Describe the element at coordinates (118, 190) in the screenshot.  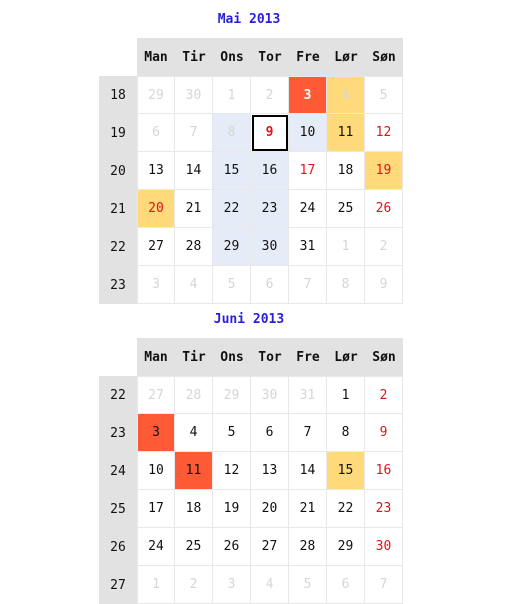
I see `week-number-column: 18 19 20 21 22 23` at that location.